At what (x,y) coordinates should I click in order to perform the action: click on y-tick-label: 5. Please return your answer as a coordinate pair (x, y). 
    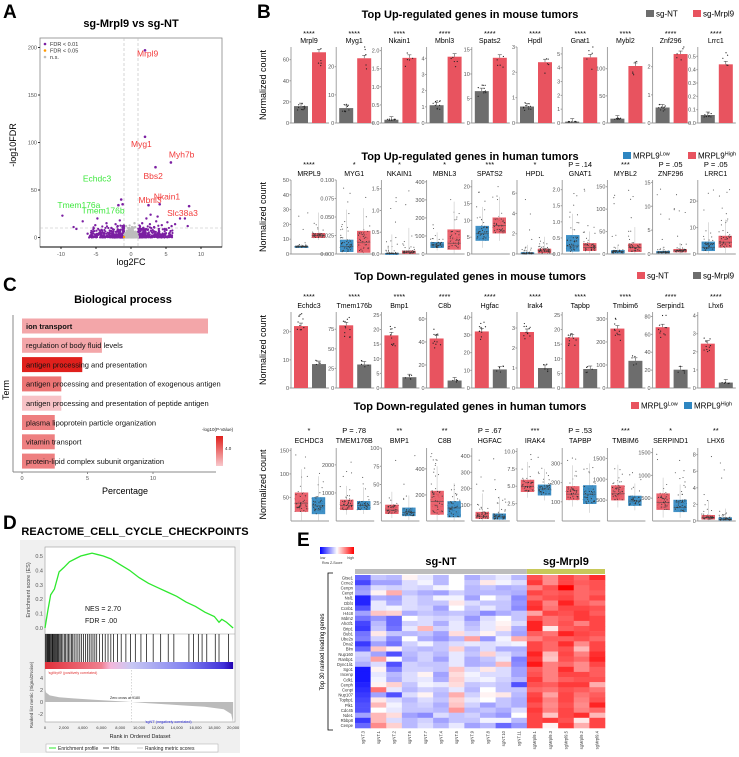
    Looking at the image, I should click on (377, 374).